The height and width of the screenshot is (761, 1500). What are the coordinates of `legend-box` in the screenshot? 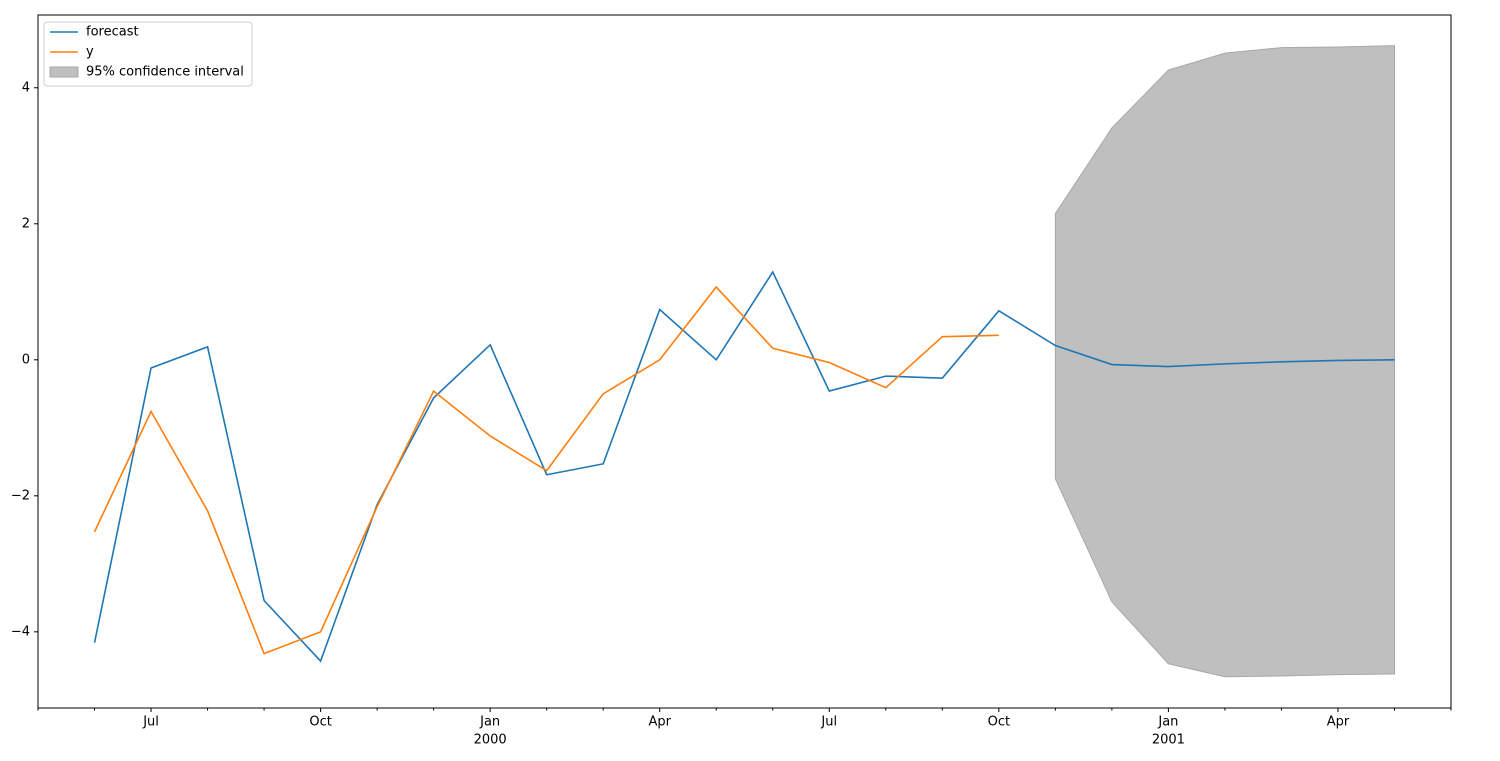 It's located at (148, 54).